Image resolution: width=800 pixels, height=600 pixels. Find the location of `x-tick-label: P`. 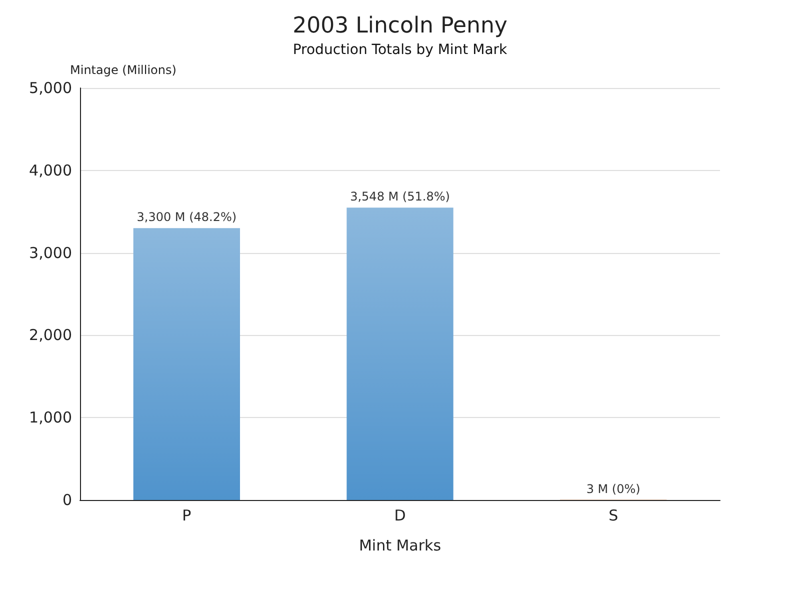

x-tick-label: P is located at coordinates (187, 515).